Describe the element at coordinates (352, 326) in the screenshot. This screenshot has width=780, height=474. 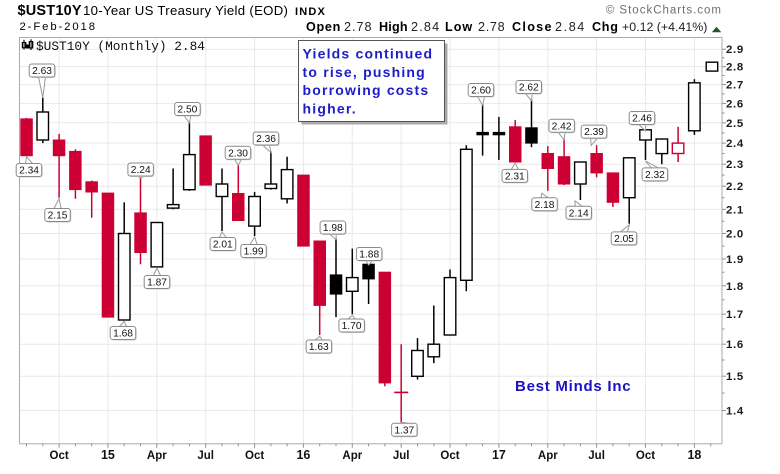
I see `svg-text: 1.70` at that location.